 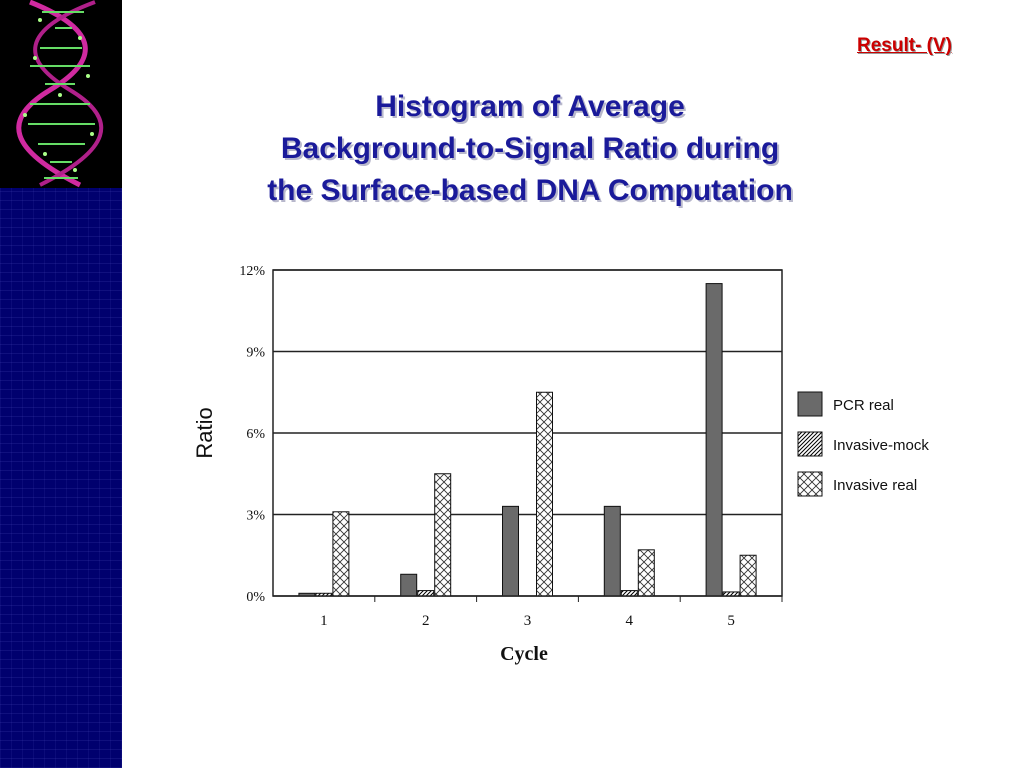 I want to click on x-tick-label: 2, so click(x=426, y=621).